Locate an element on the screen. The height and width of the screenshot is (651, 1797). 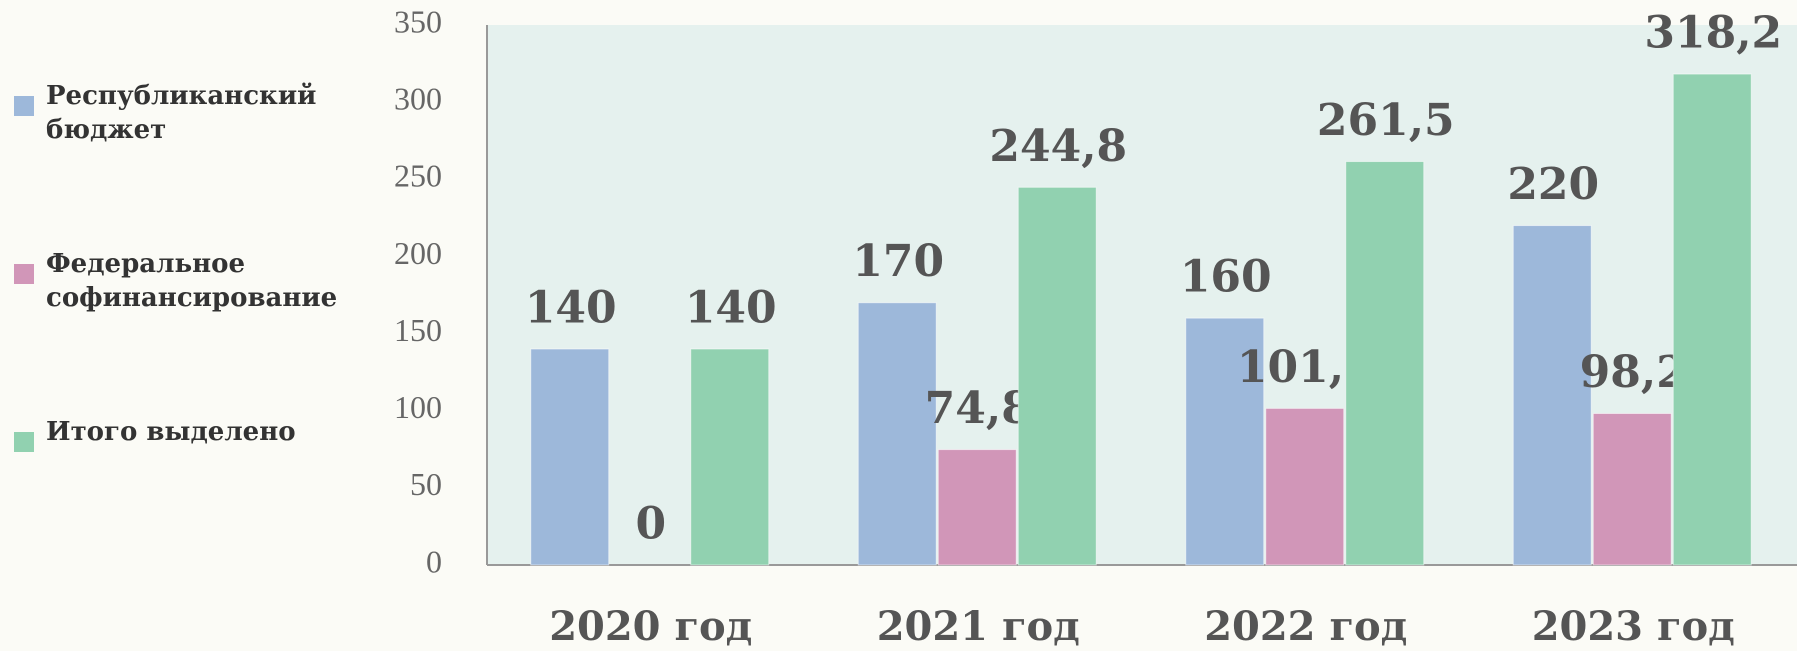
value-label: 220 is located at coordinates (1553, 184).